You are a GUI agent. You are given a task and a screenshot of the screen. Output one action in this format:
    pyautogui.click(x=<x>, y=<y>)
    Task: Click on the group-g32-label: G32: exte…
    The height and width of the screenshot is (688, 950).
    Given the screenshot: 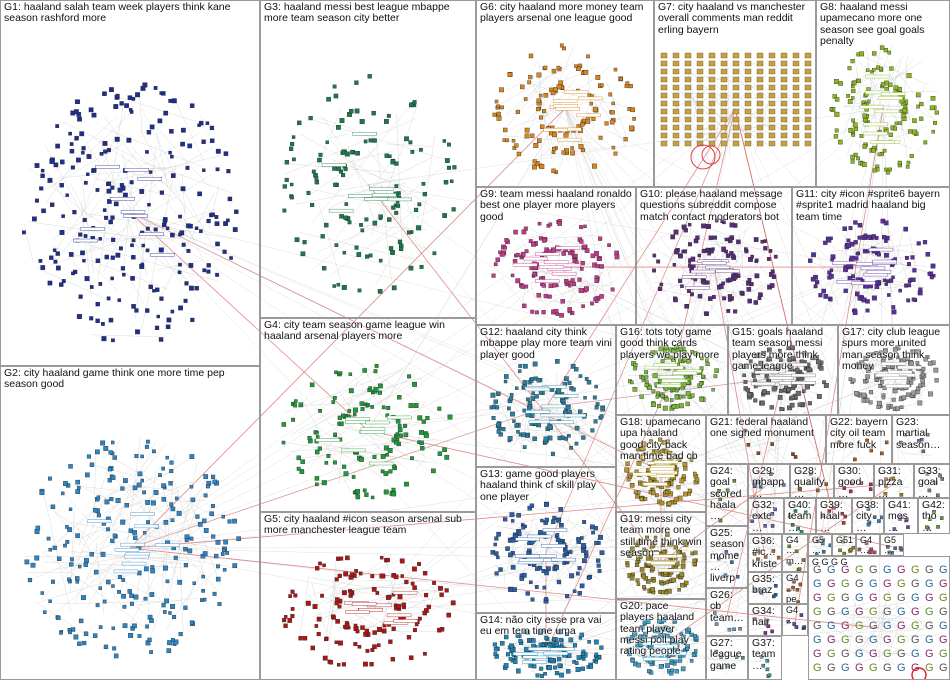 What is the action you would take?
    pyautogui.click(x=763, y=516)
    